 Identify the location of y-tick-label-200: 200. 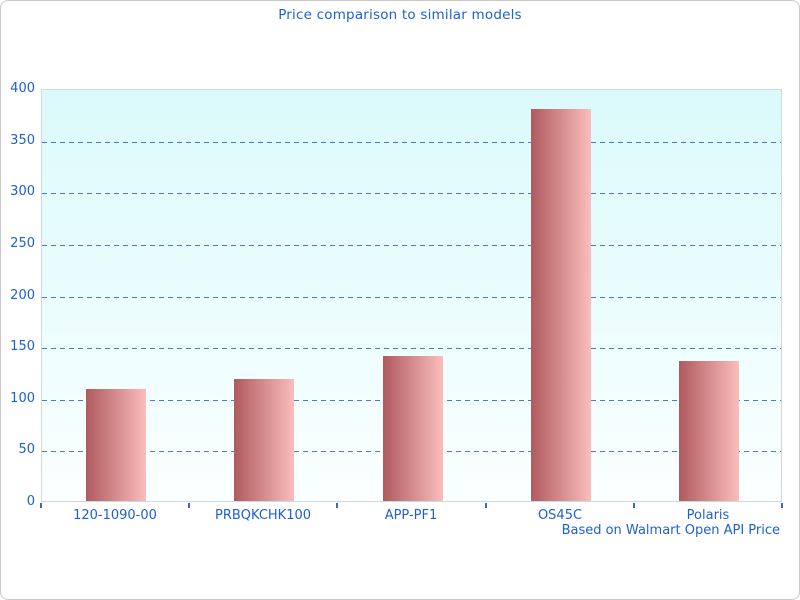
(22, 295).